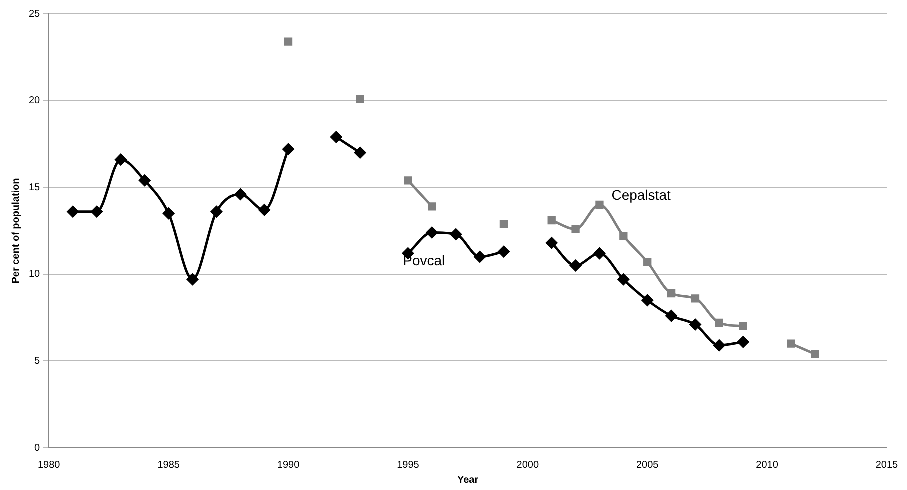 The image size is (907, 490). I want to click on y-tick-label: 0, so click(37, 448).